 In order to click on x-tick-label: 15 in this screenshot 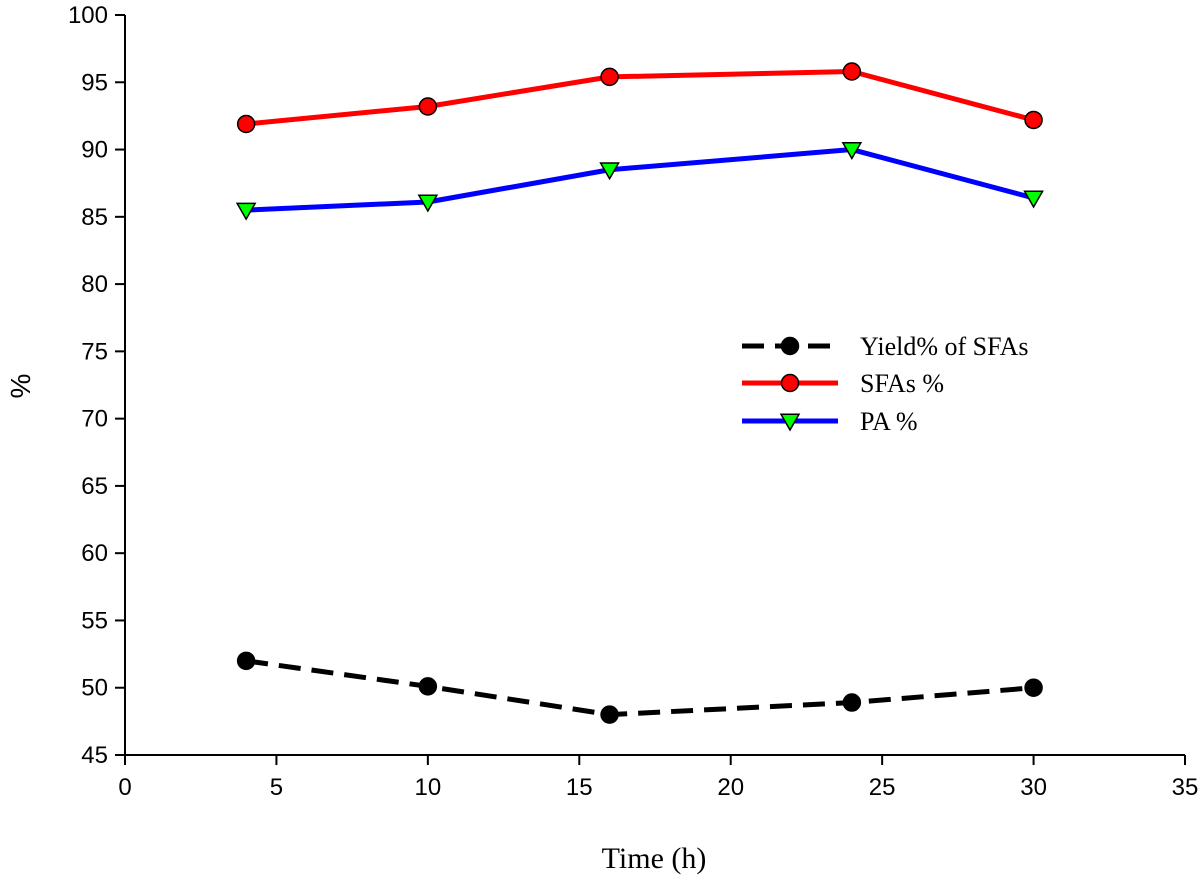, I will do `click(579, 787)`.